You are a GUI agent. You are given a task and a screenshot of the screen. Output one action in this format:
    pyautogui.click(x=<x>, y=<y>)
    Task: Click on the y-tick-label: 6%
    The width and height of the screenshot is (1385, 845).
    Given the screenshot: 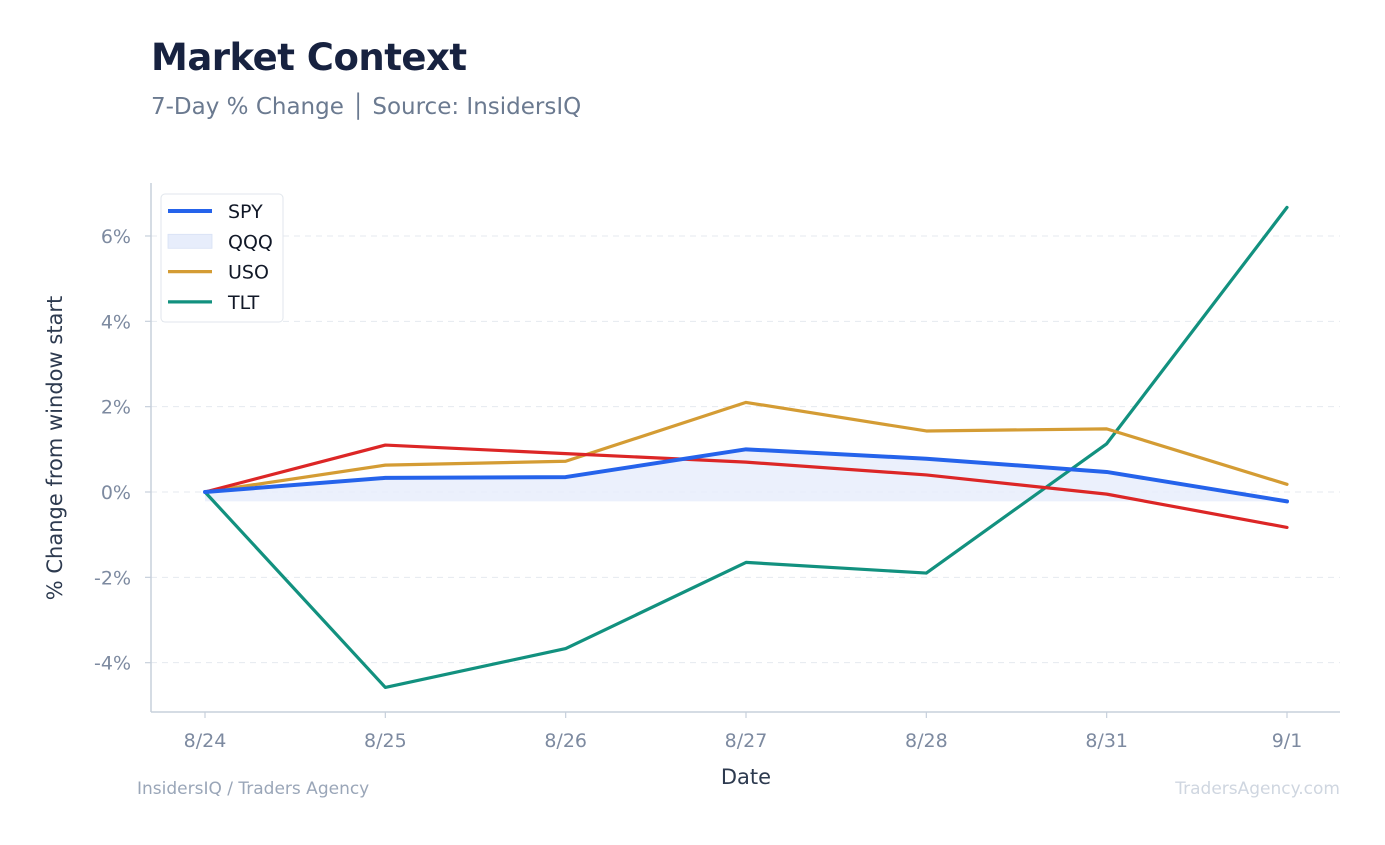 What is the action you would take?
    pyautogui.click(x=116, y=237)
    